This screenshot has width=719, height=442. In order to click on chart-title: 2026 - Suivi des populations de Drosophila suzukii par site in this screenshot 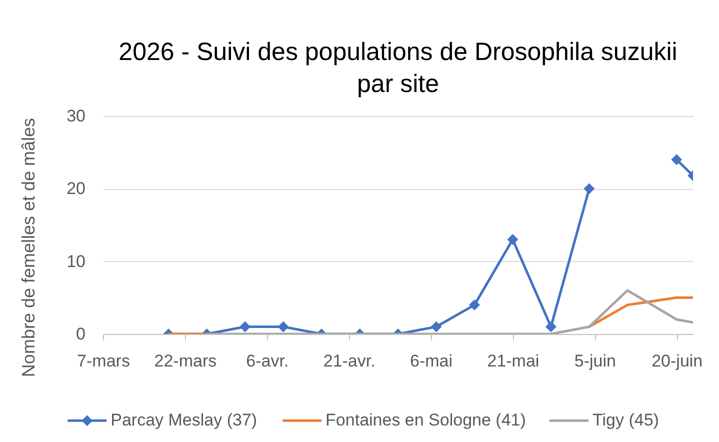, I will do `click(398, 68)`.